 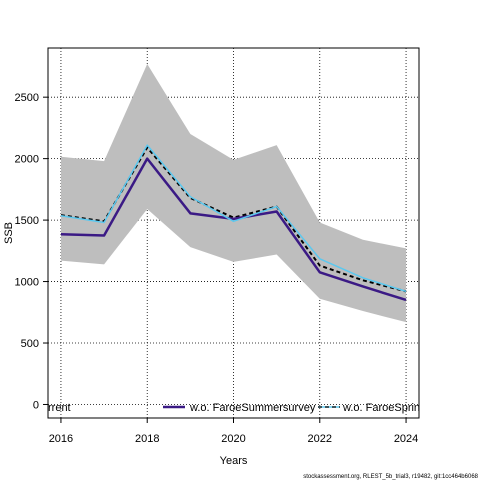 What do you see at coordinates (27, 283) in the screenshot?
I see `y-tick-label: 1000` at bounding box center [27, 283].